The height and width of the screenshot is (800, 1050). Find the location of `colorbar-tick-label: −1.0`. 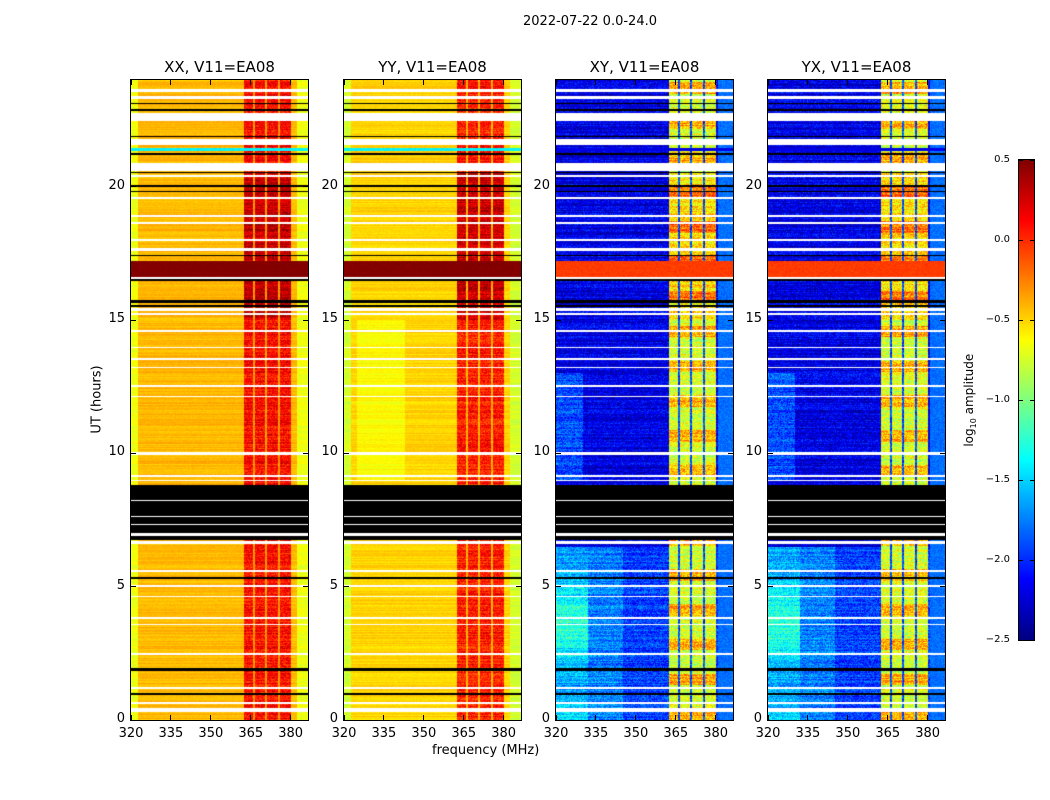

colorbar-tick-label: −1.0 is located at coordinates (997, 399).